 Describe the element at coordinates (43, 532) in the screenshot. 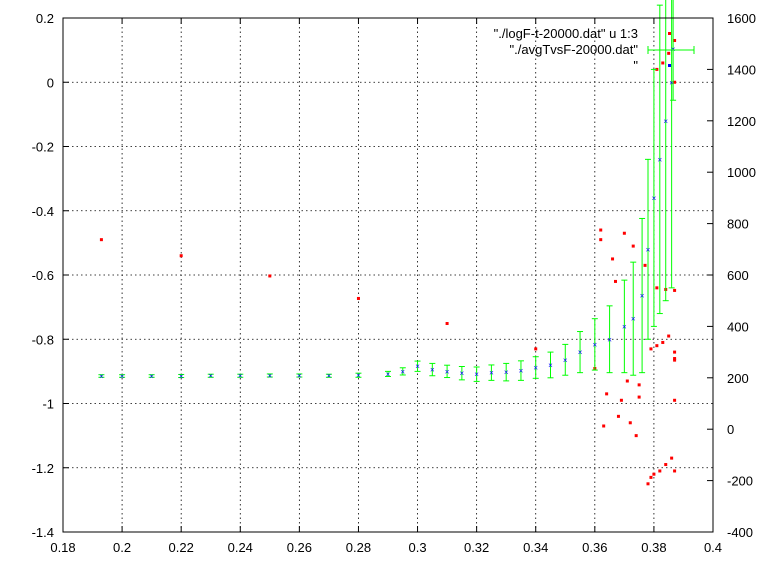

I see `y-tick-label: -1.4` at that location.